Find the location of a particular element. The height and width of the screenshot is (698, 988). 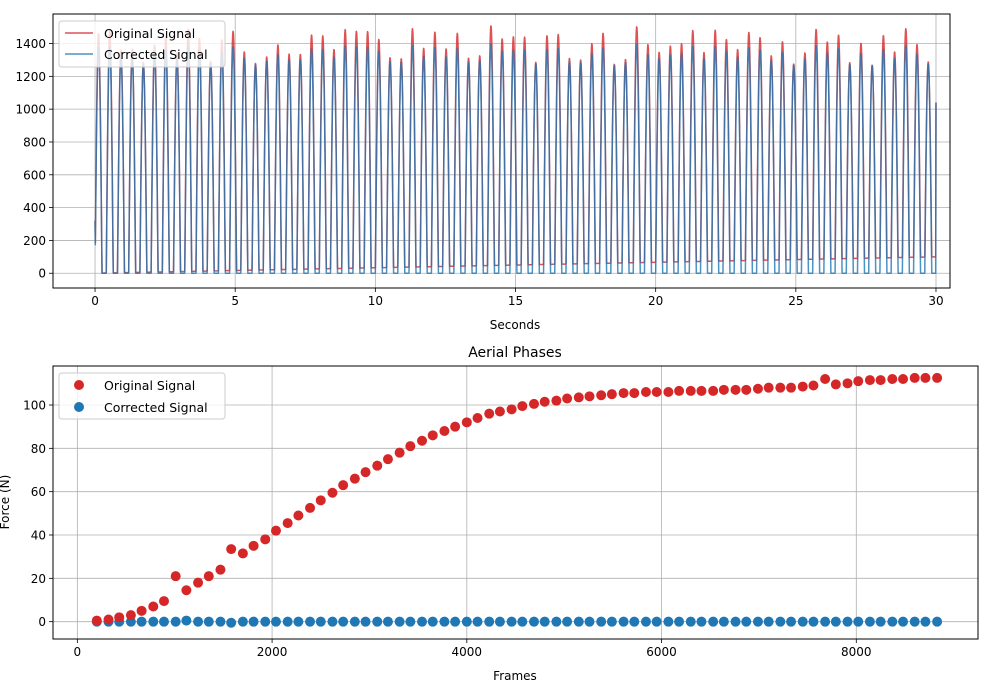

signal-x-tick-label: 25 is located at coordinates (795, 301).